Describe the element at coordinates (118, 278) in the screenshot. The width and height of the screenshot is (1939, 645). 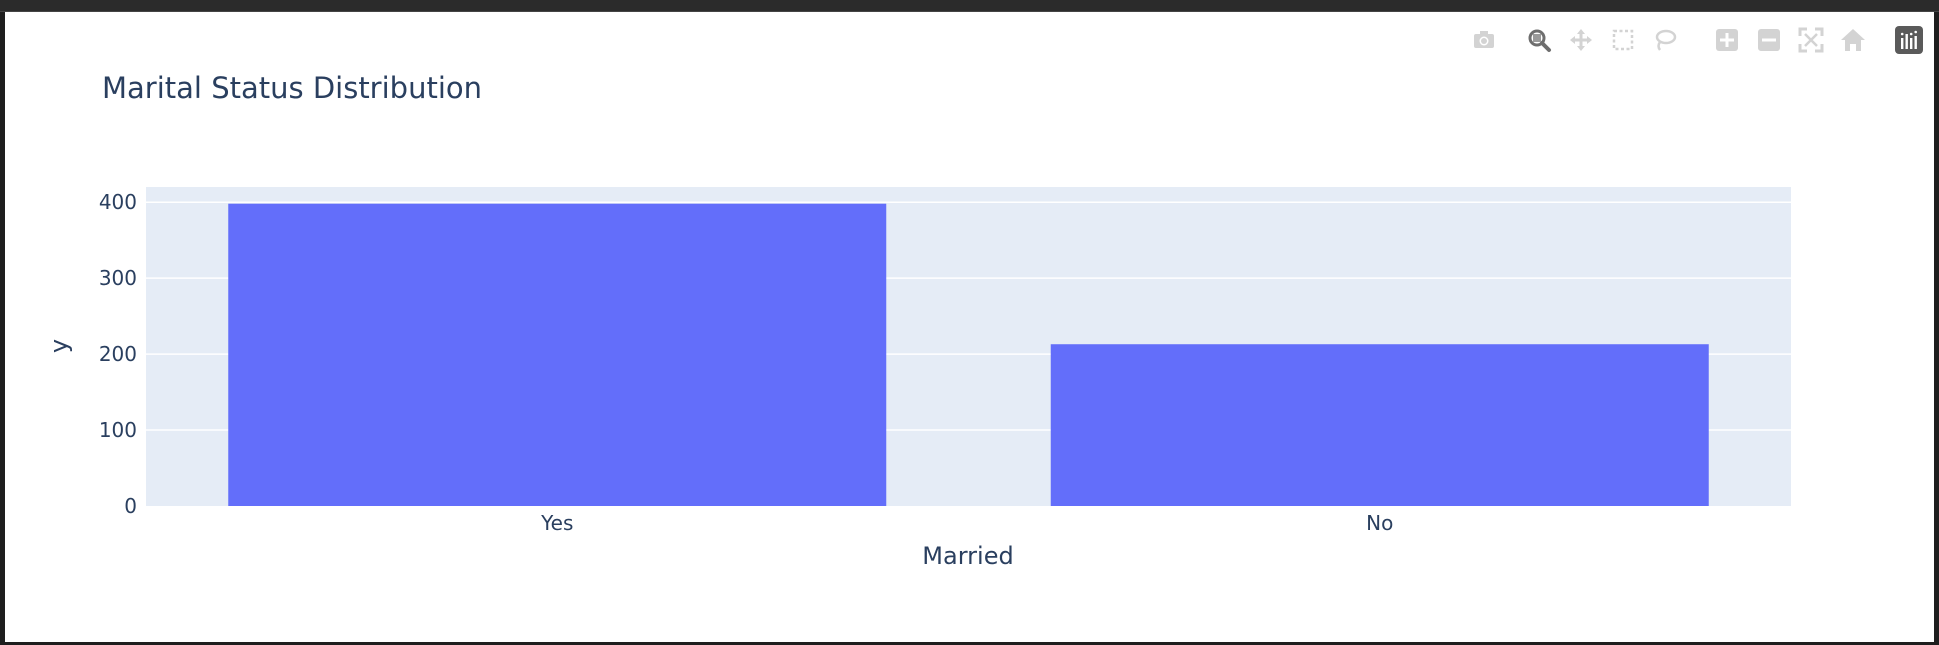
I see `y-tick-label: 300` at that location.